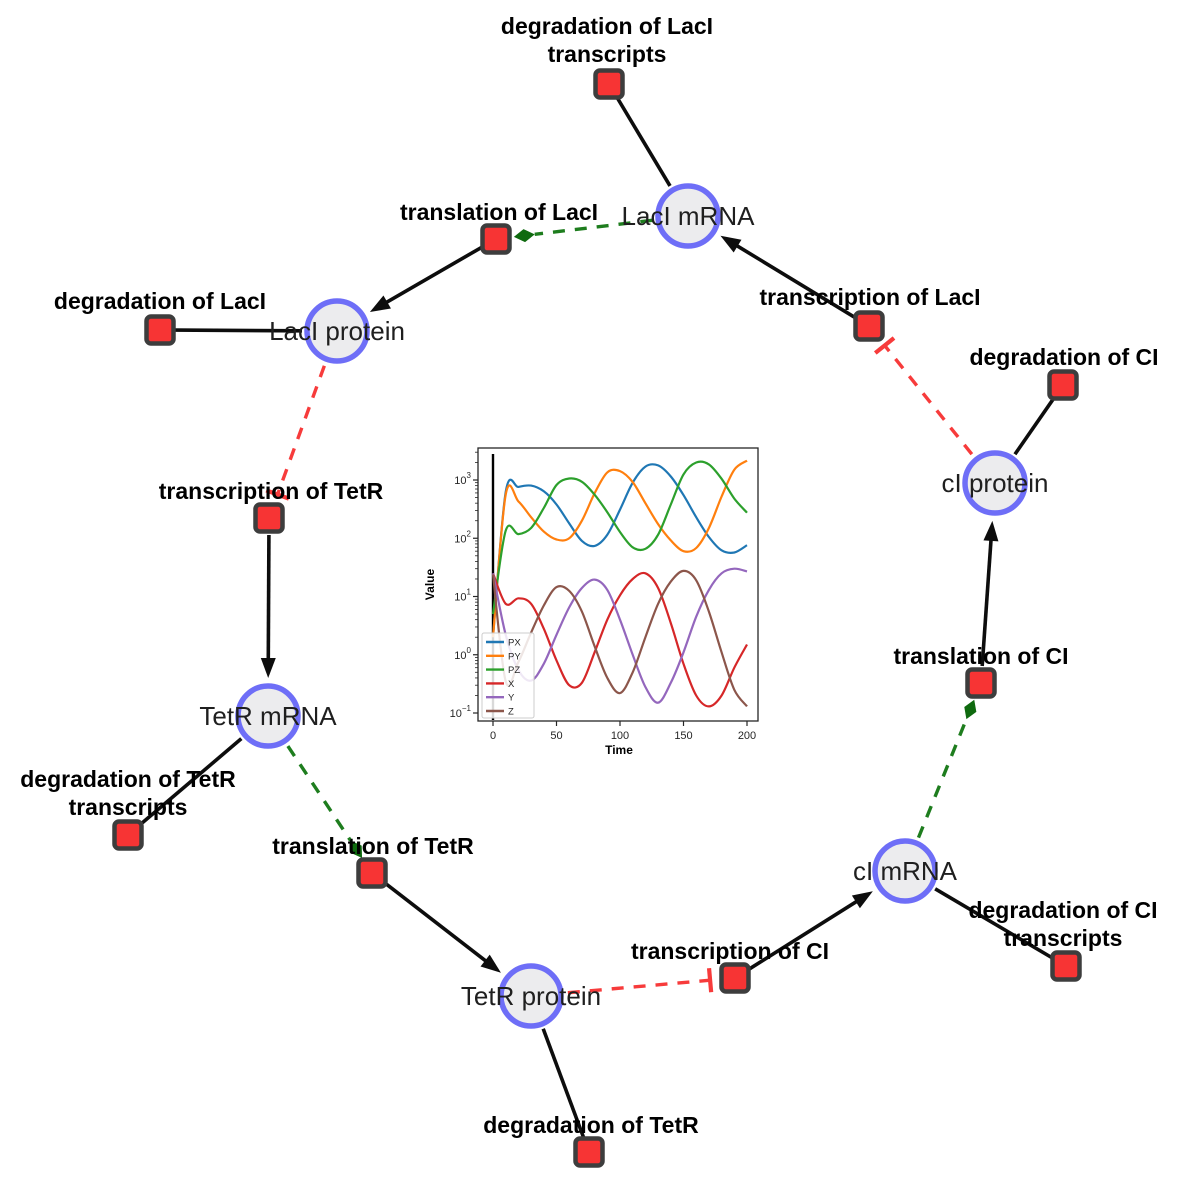  Describe the element at coordinates (994, 923) in the screenshot. I see `edge-ci-mrna-to-deg-ci-tx` at that location.